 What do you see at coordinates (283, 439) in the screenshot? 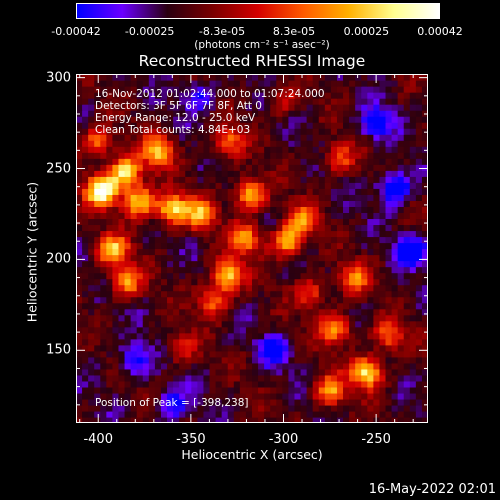
I see `x-tick-label: -300` at bounding box center [283, 439].